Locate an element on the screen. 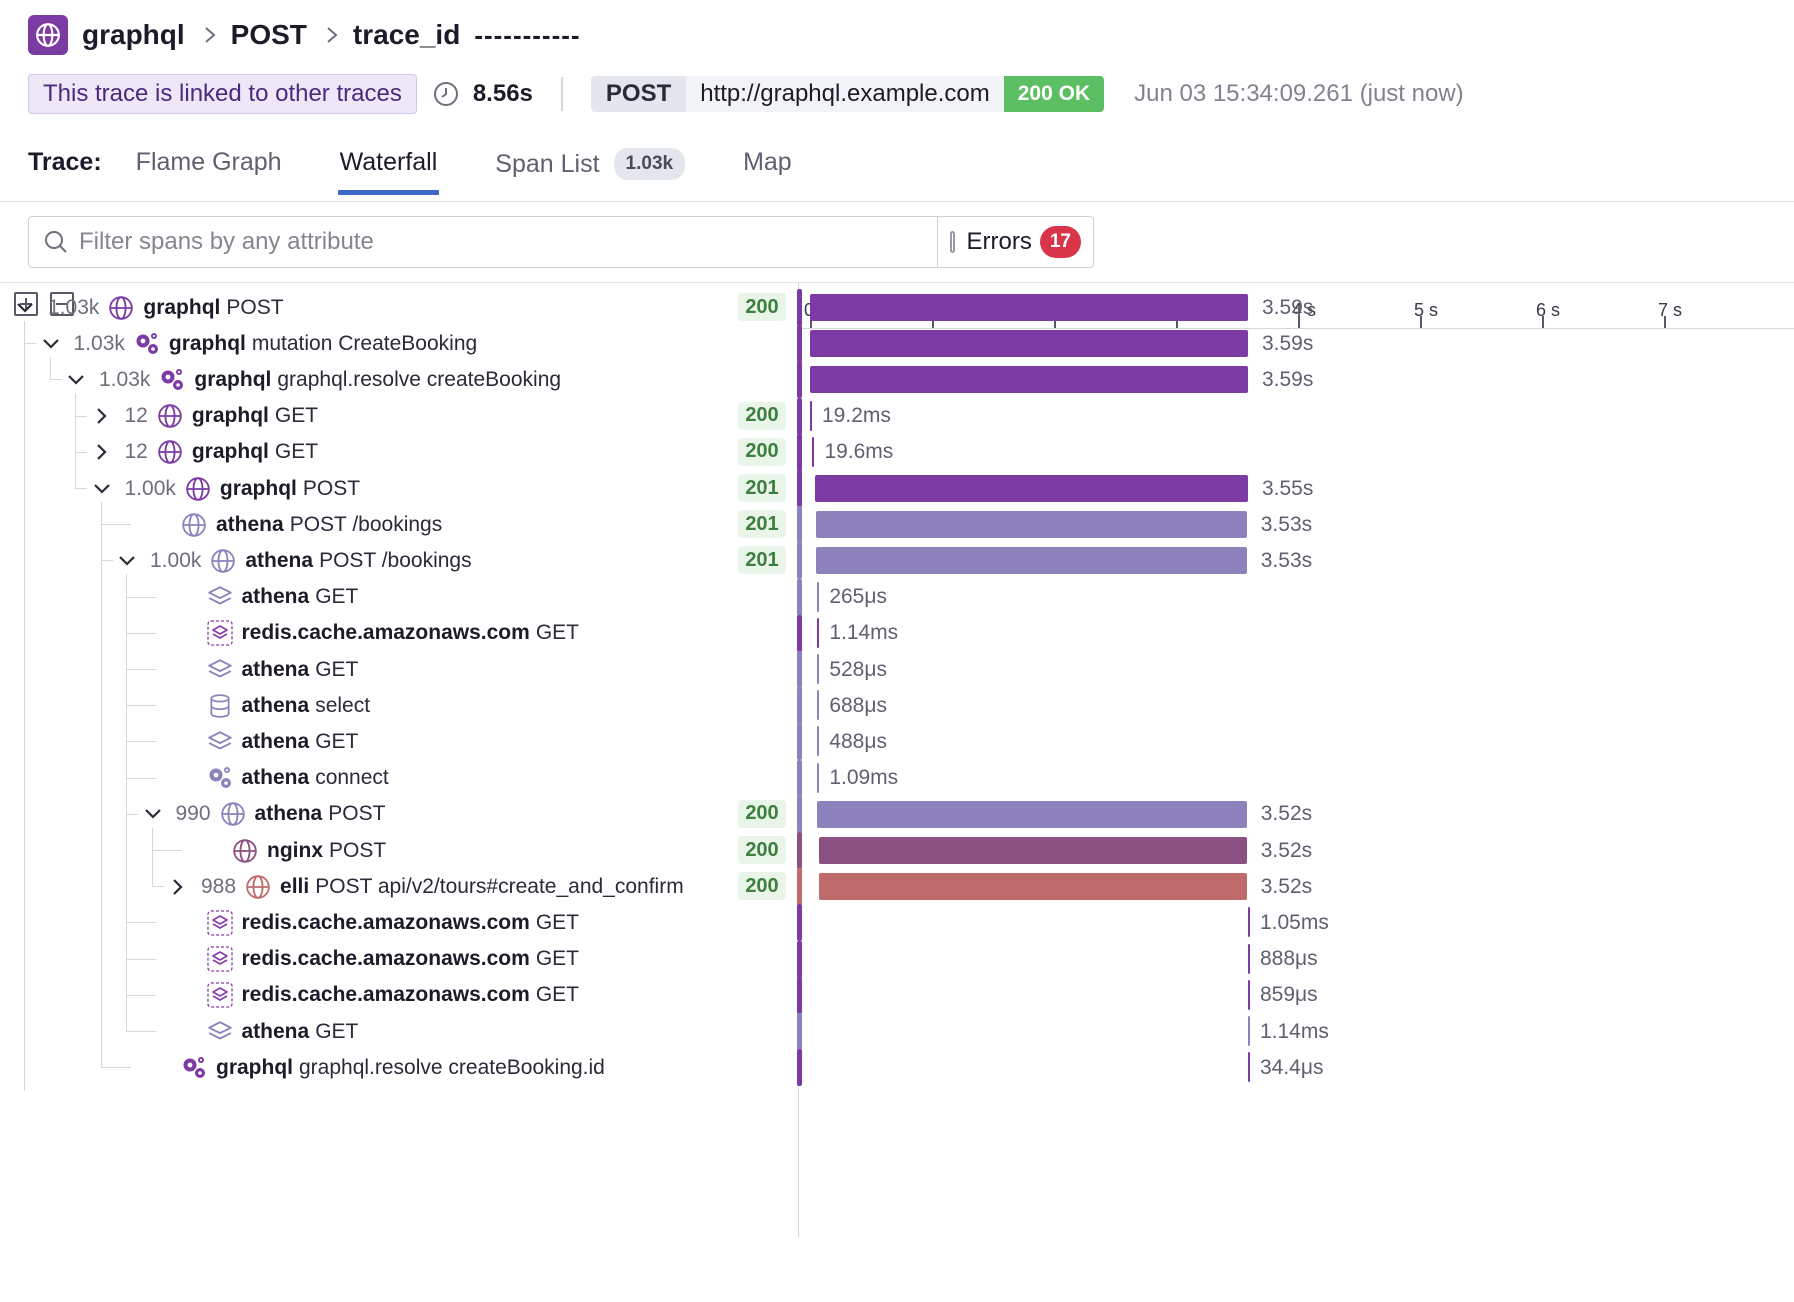 This screenshot has height=1302, width=1794. span-label: 1.03k graphql mutation CreateBooking is located at coordinates (258, 343).